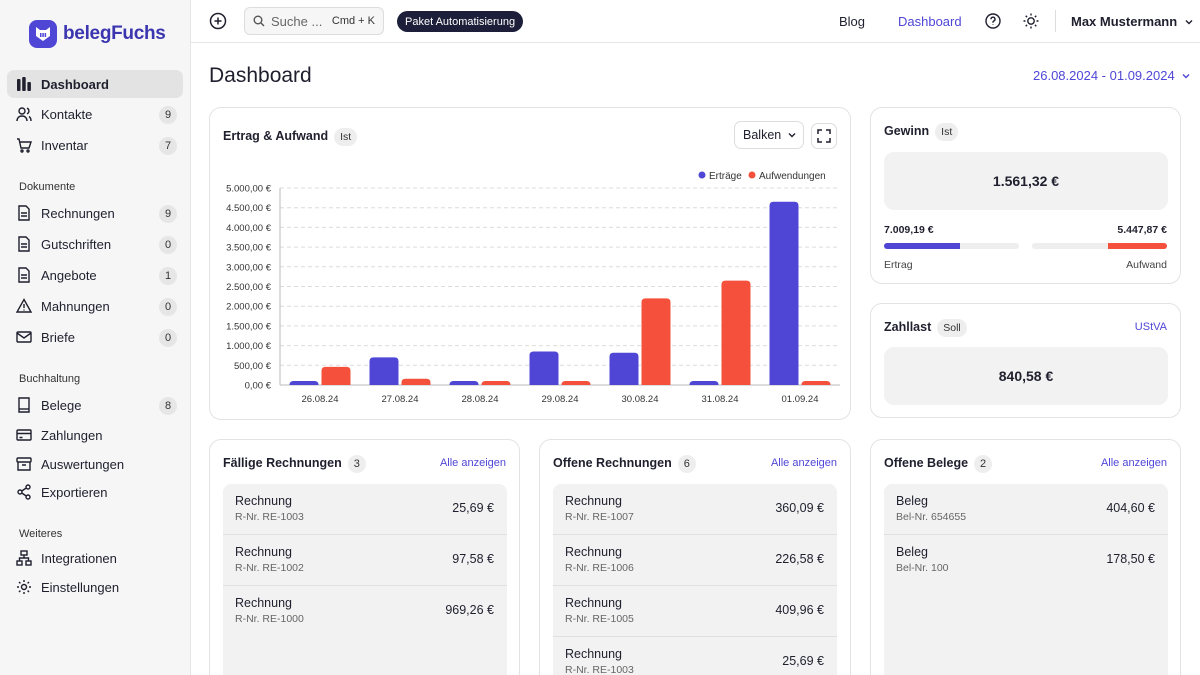 This screenshot has width=1200, height=675. I want to click on sidebar-item-inventar: Inventar 7, so click(95, 145).